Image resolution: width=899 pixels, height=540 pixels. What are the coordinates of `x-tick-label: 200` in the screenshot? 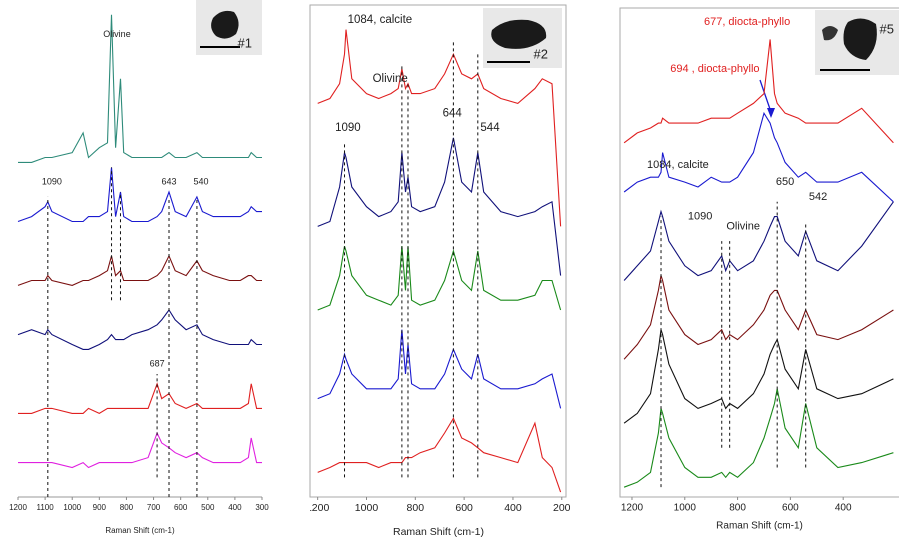 It's located at (562, 508).